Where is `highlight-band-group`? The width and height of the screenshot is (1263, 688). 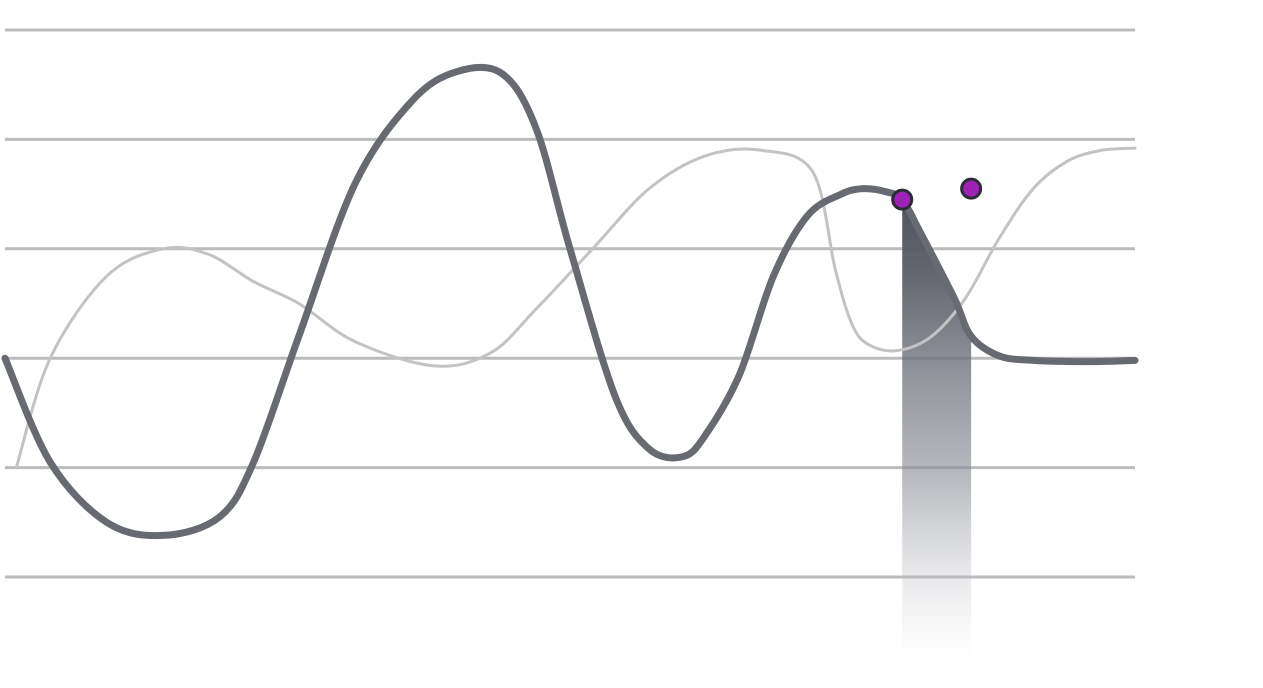
highlight-band-group is located at coordinates (937, 430).